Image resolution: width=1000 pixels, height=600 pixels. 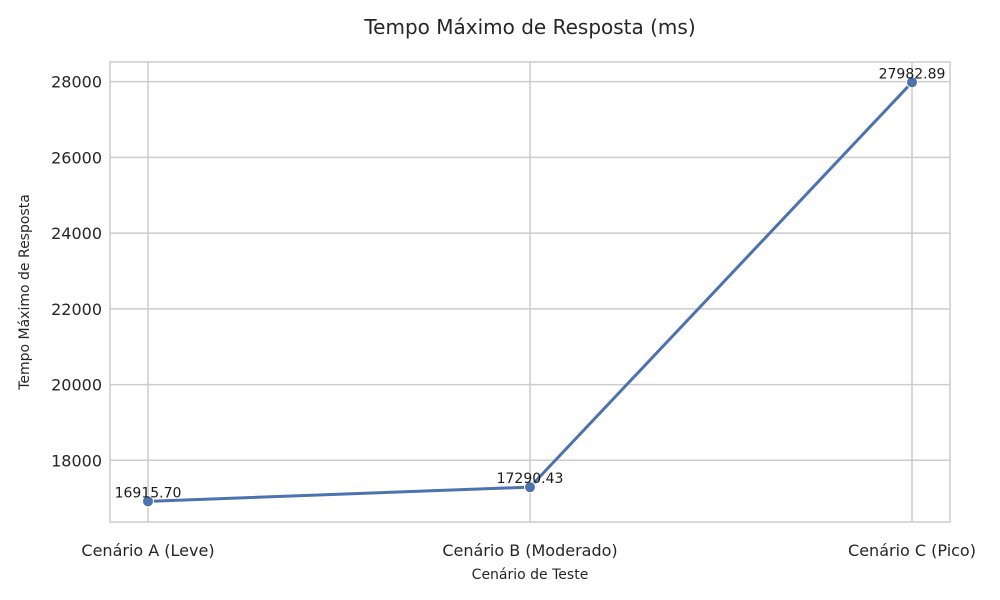 What do you see at coordinates (147, 550) in the screenshot?
I see `x-tick-label: Cenário A (Leve)` at bounding box center [147, 550].